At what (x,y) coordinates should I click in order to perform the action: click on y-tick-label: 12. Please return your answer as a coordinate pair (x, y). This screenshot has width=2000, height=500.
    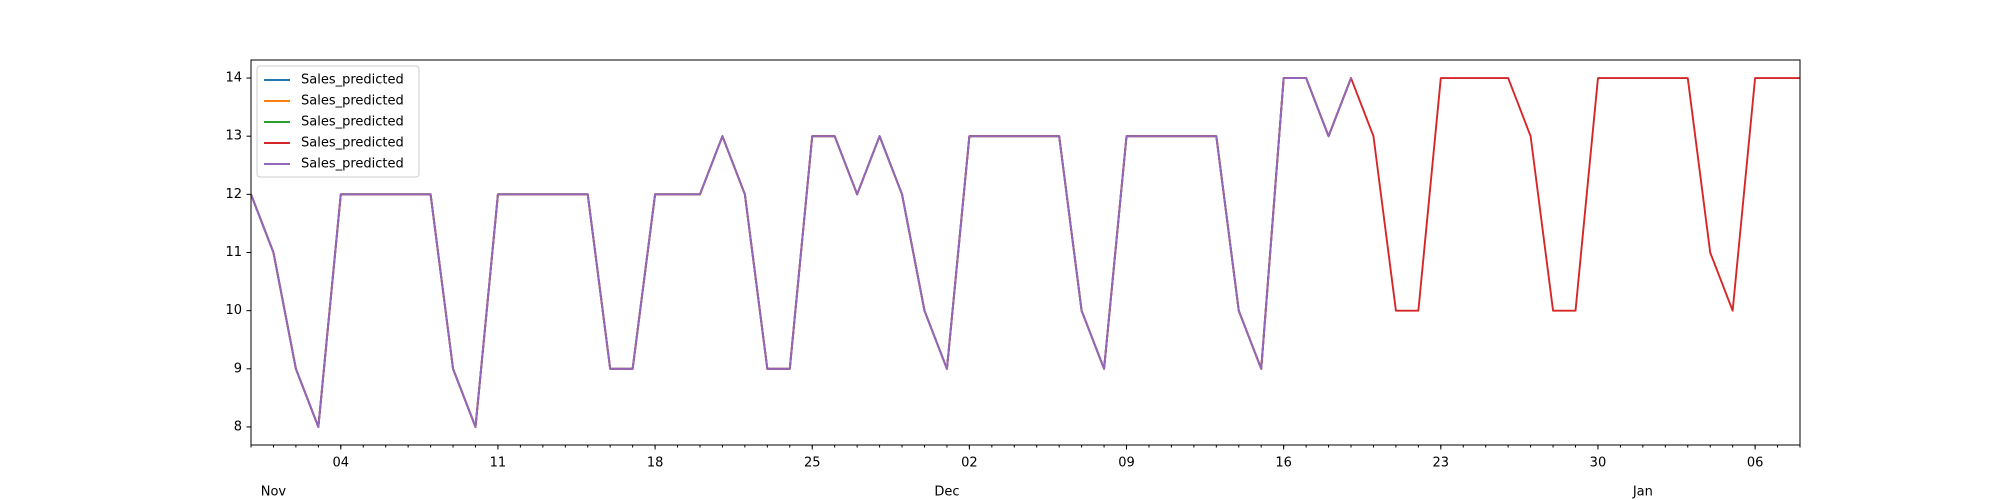
    Looking at the image, I should click on (233, 194).